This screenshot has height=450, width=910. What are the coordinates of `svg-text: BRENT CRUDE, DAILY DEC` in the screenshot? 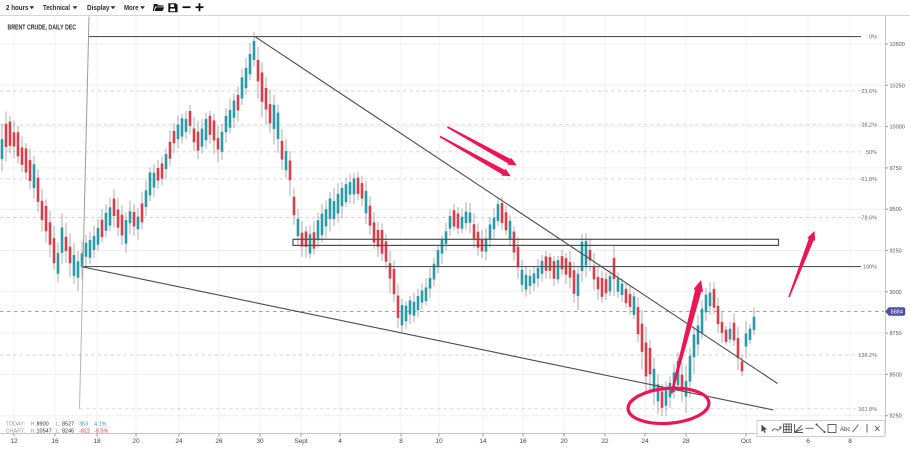 It's located at (42, 27).